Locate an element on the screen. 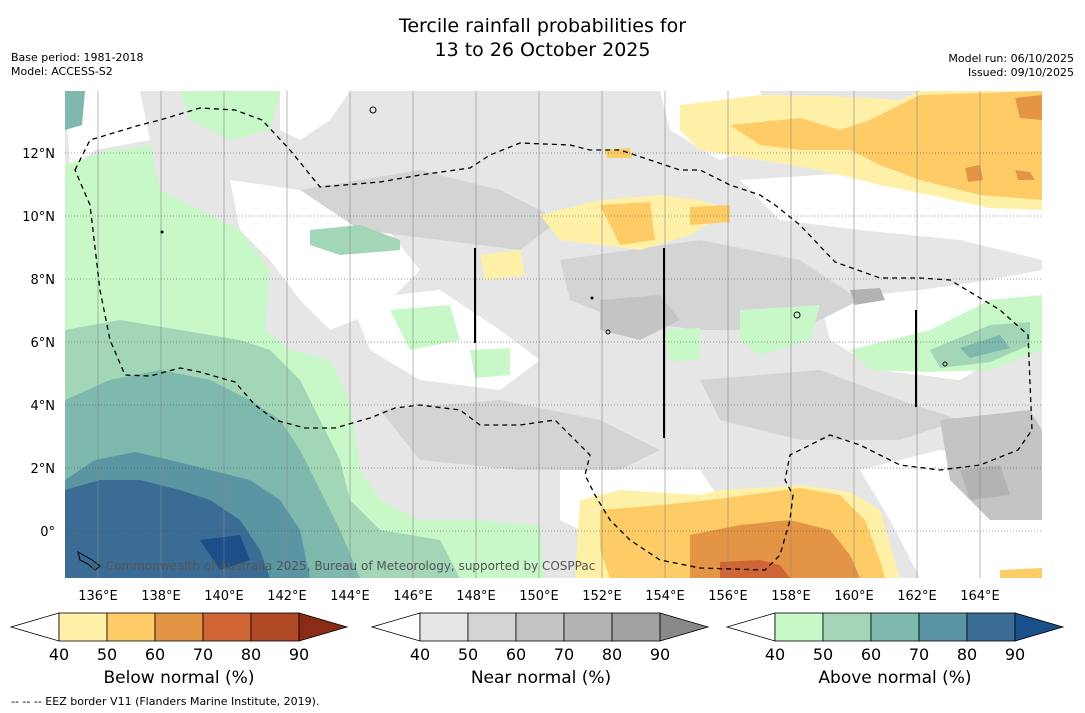 The width and height of the screenshot is (1085, 713). model-run: Model run: 06/10/2025 is located at coordinates (1011, 58).